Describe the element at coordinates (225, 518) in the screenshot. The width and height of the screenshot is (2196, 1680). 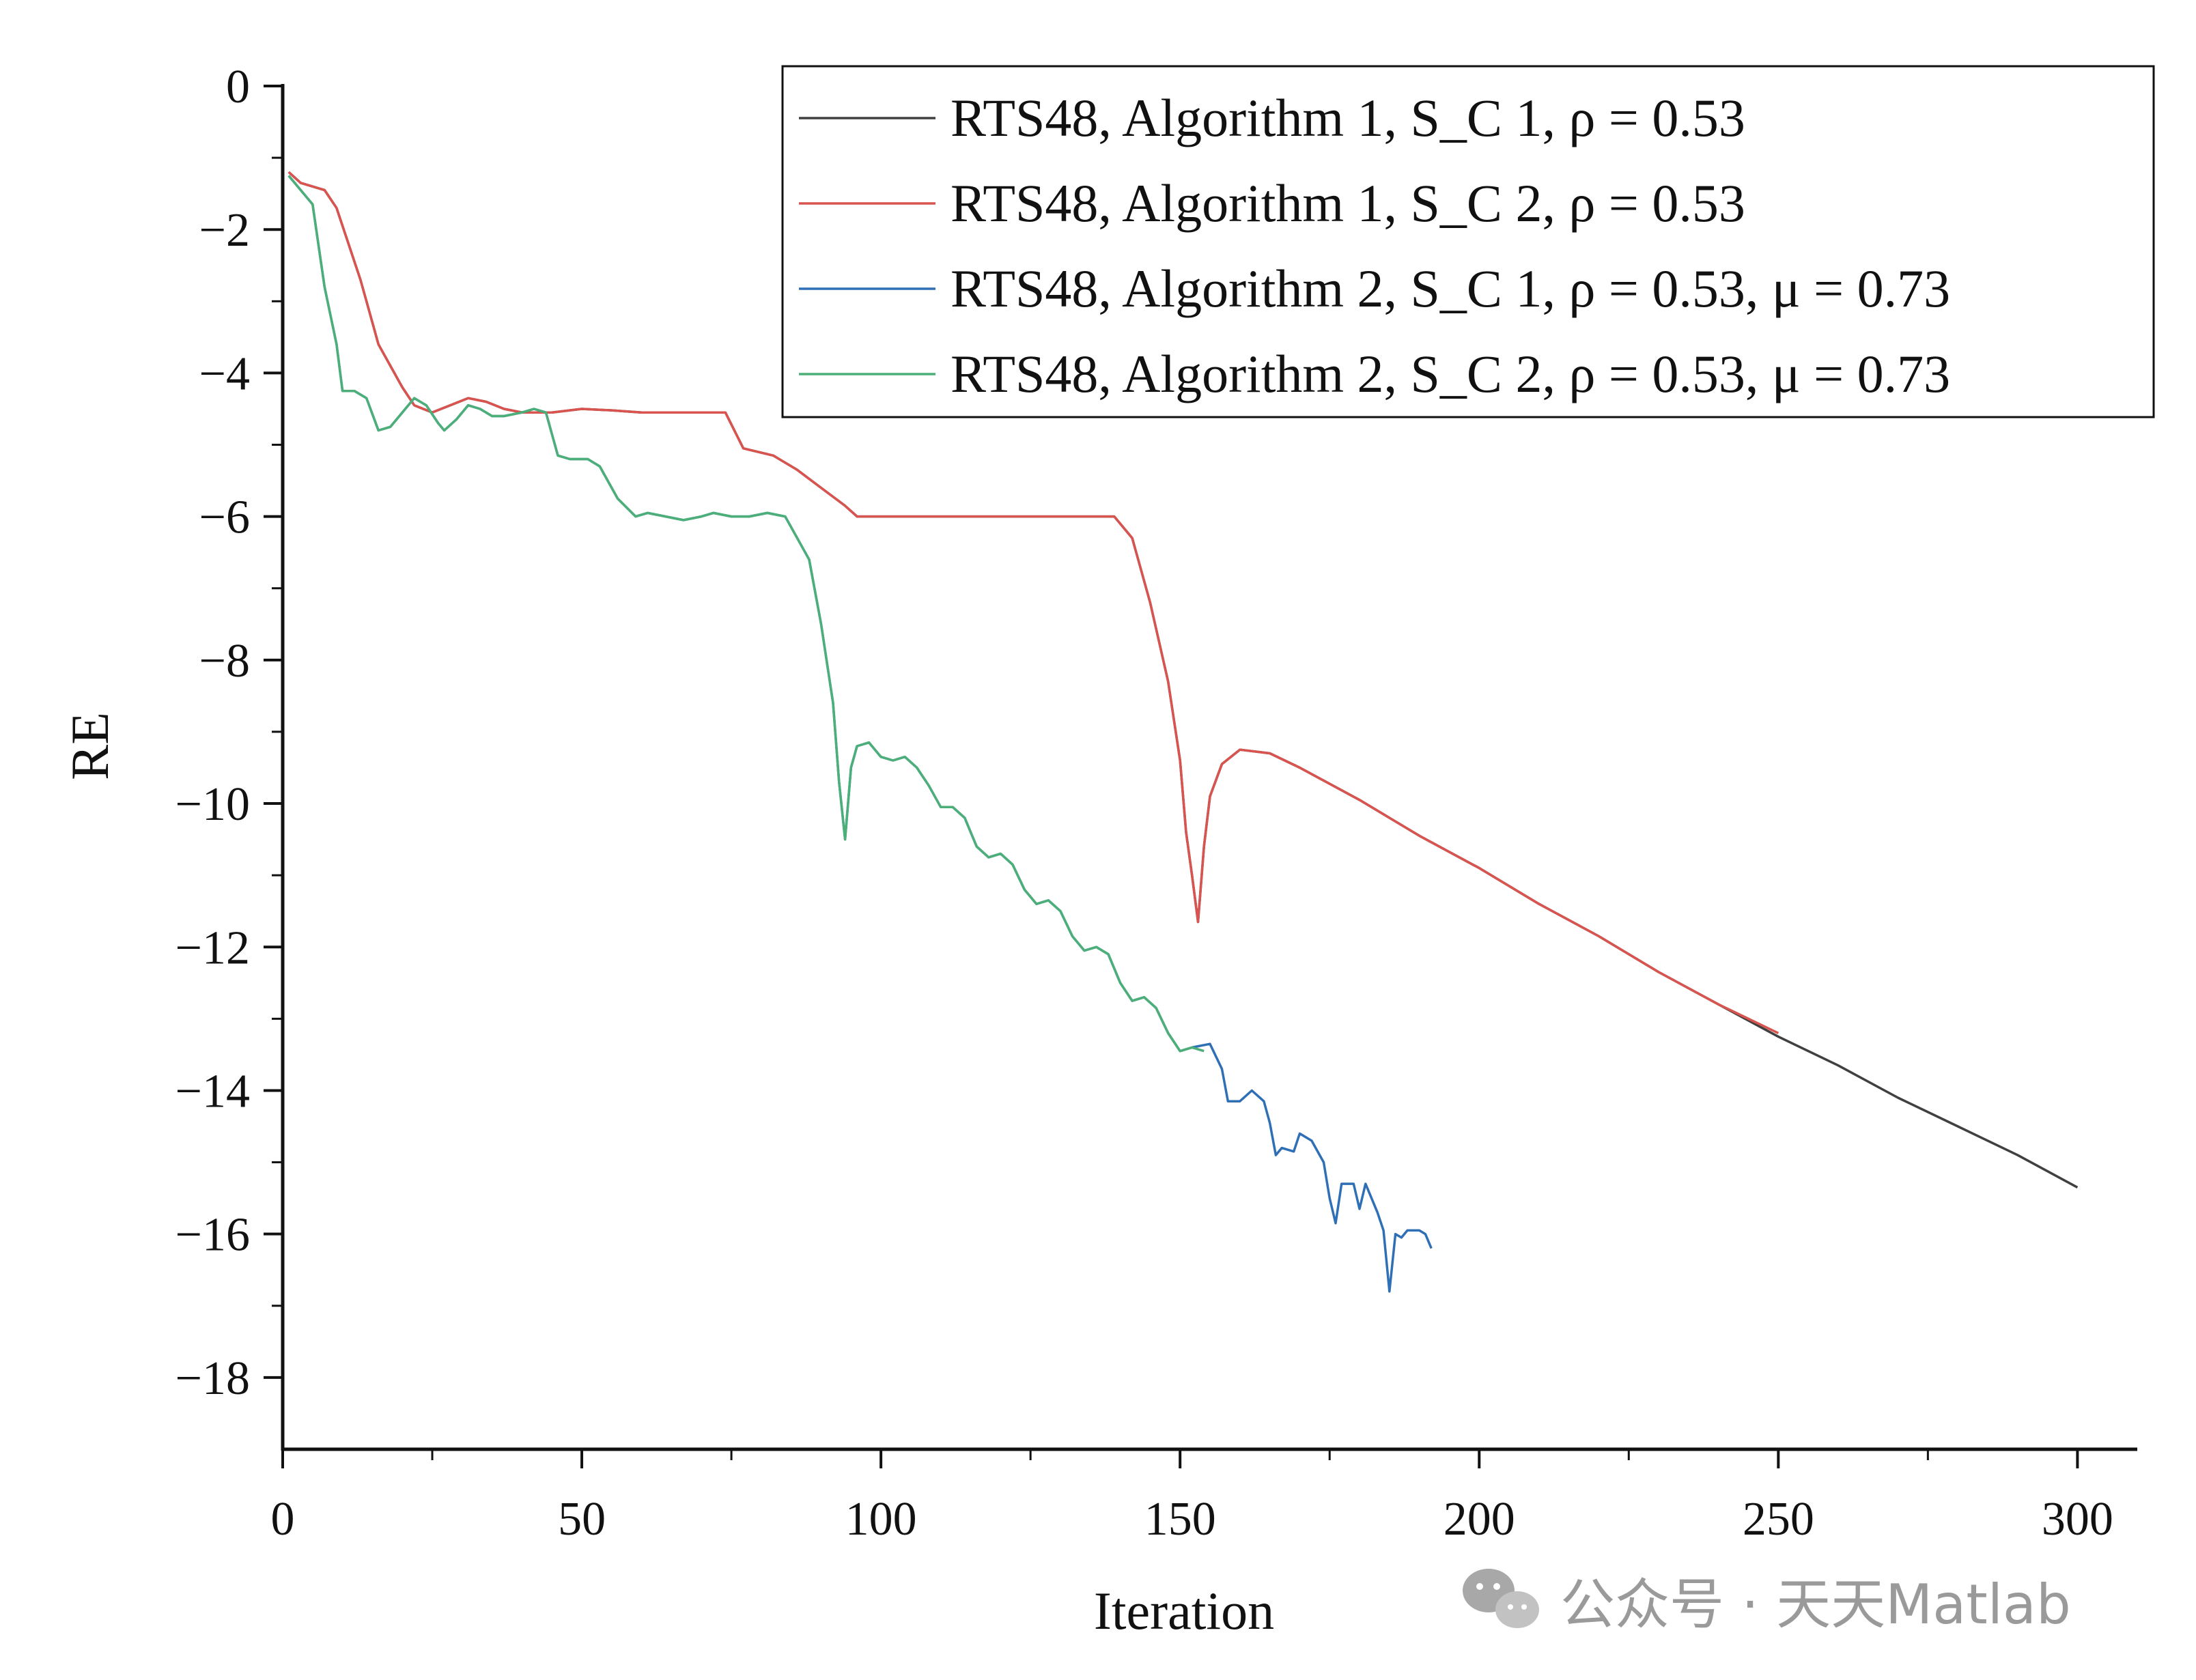
I see `y-tick-label: −6` at that location.